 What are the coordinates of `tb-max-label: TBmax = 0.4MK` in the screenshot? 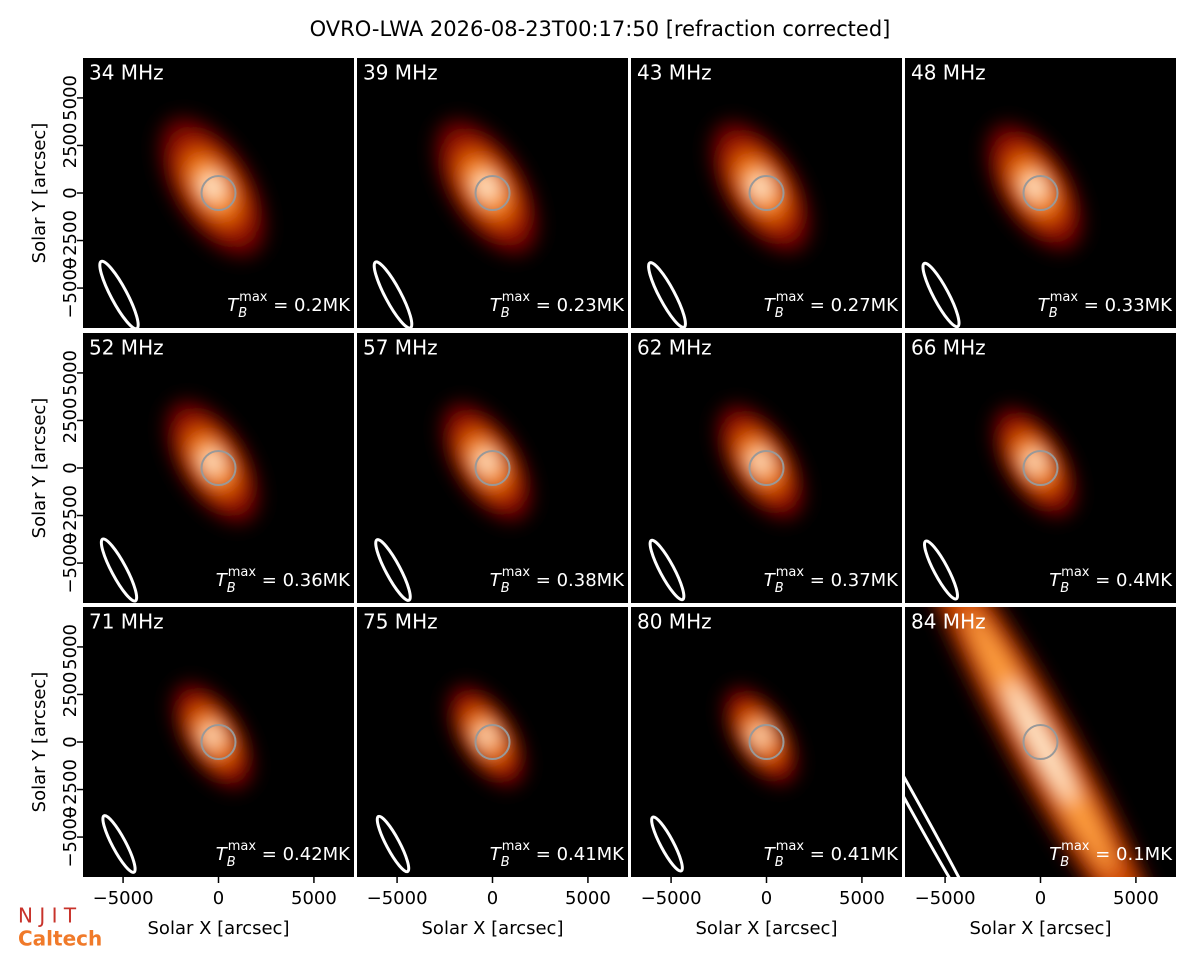 It's located at (1111, 580).